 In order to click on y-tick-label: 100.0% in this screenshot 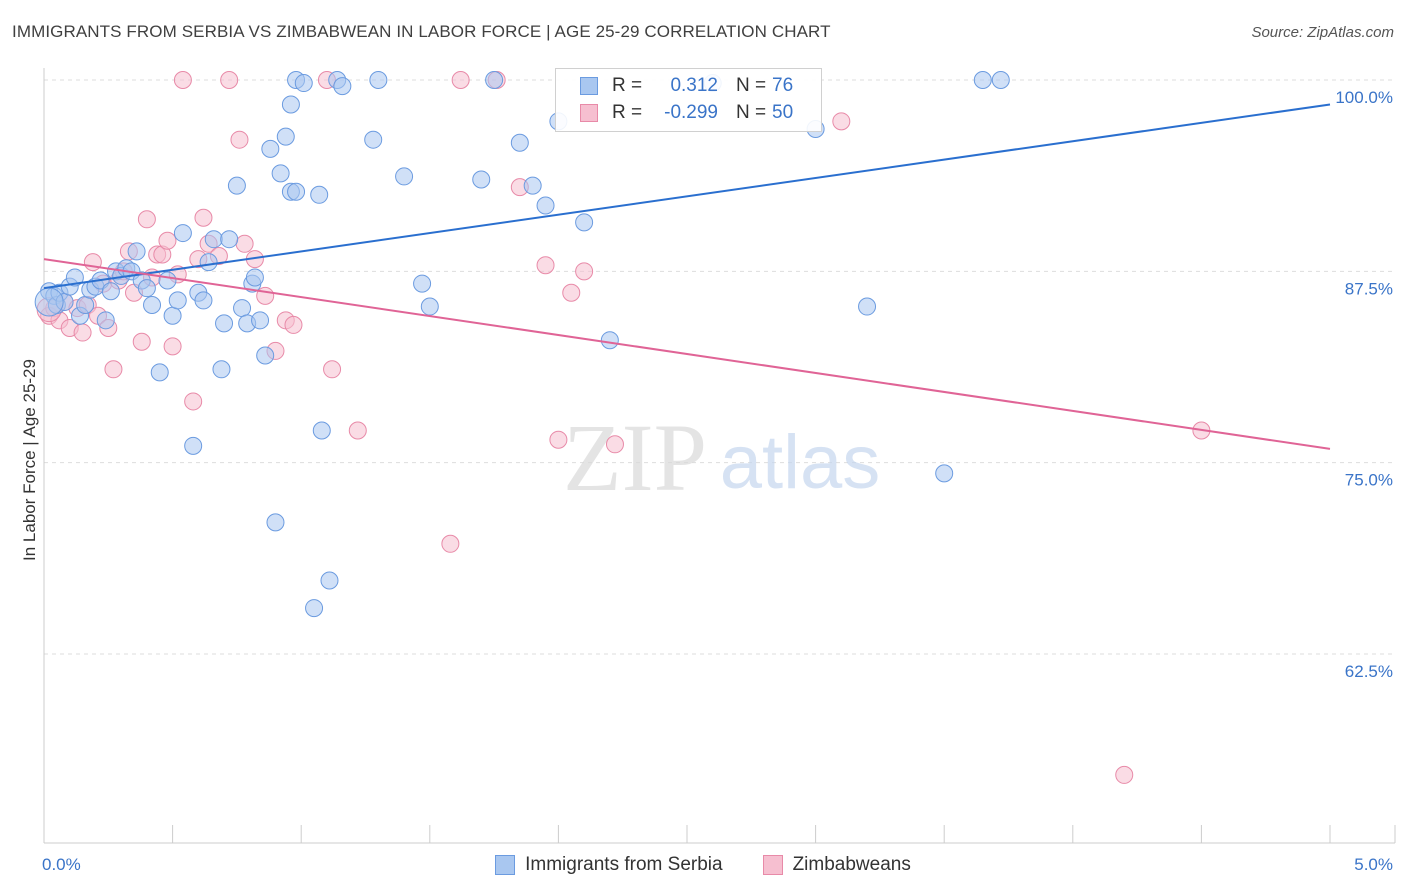, I will do `click(1364, 97)`.